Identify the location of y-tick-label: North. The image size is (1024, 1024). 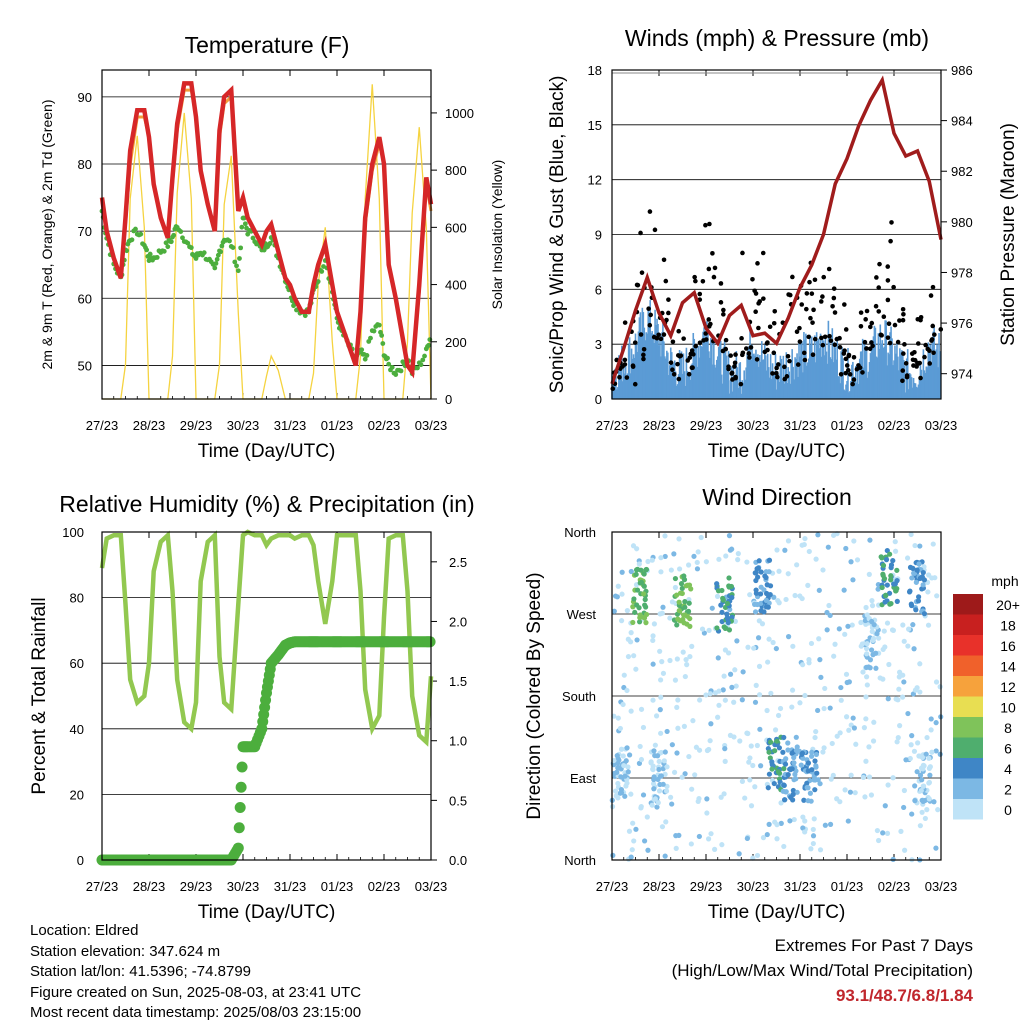
(580, 532).